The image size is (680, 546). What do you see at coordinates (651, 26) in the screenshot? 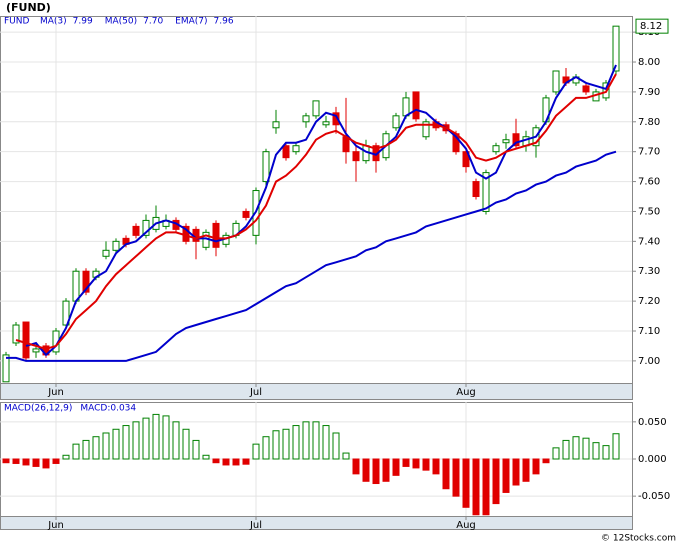
I see `last-price-label: 8.12` at bounding box center [651, 26].